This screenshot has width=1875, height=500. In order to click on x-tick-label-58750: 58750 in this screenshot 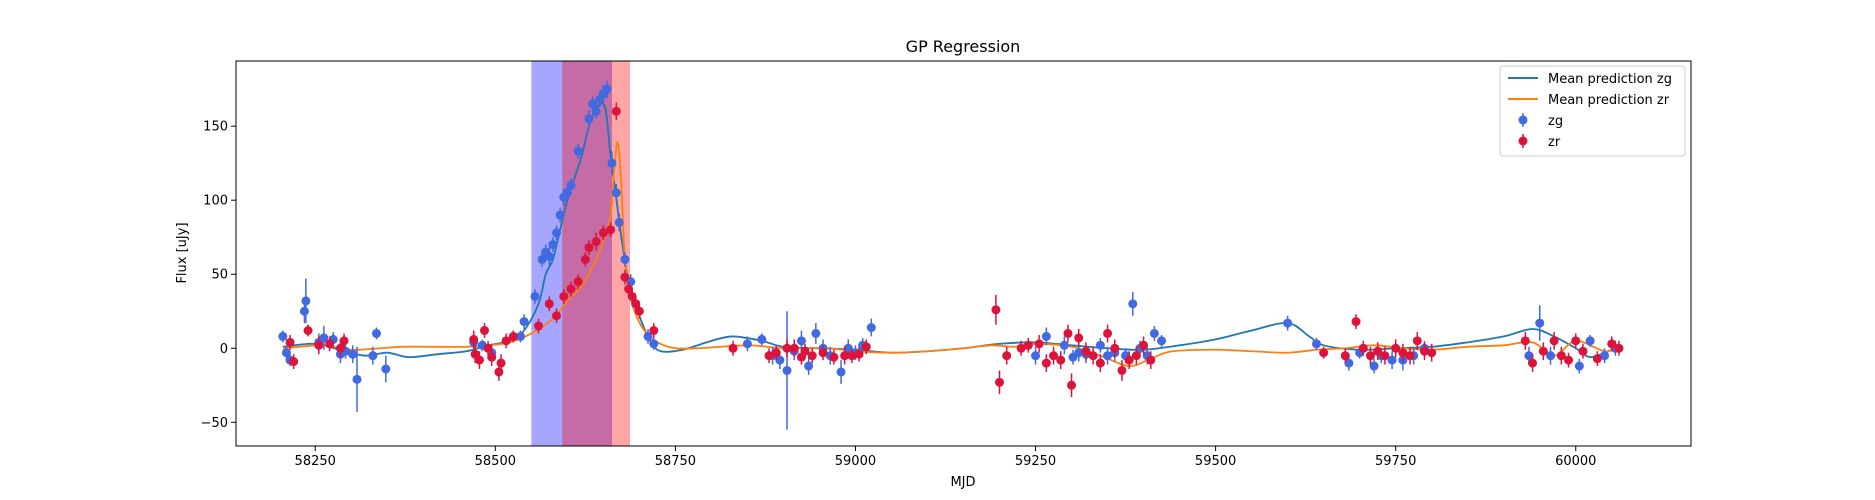, I will do `click(675, 461)`.